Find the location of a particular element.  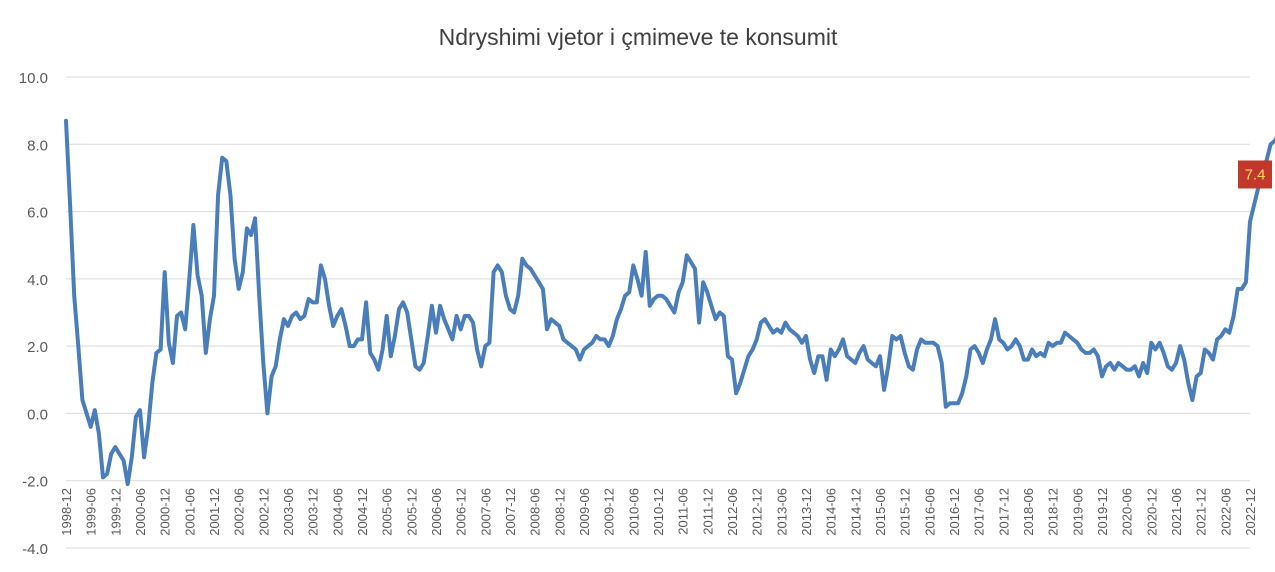

x-tick-label: 1998-12 is located at coordinates (66, 512).